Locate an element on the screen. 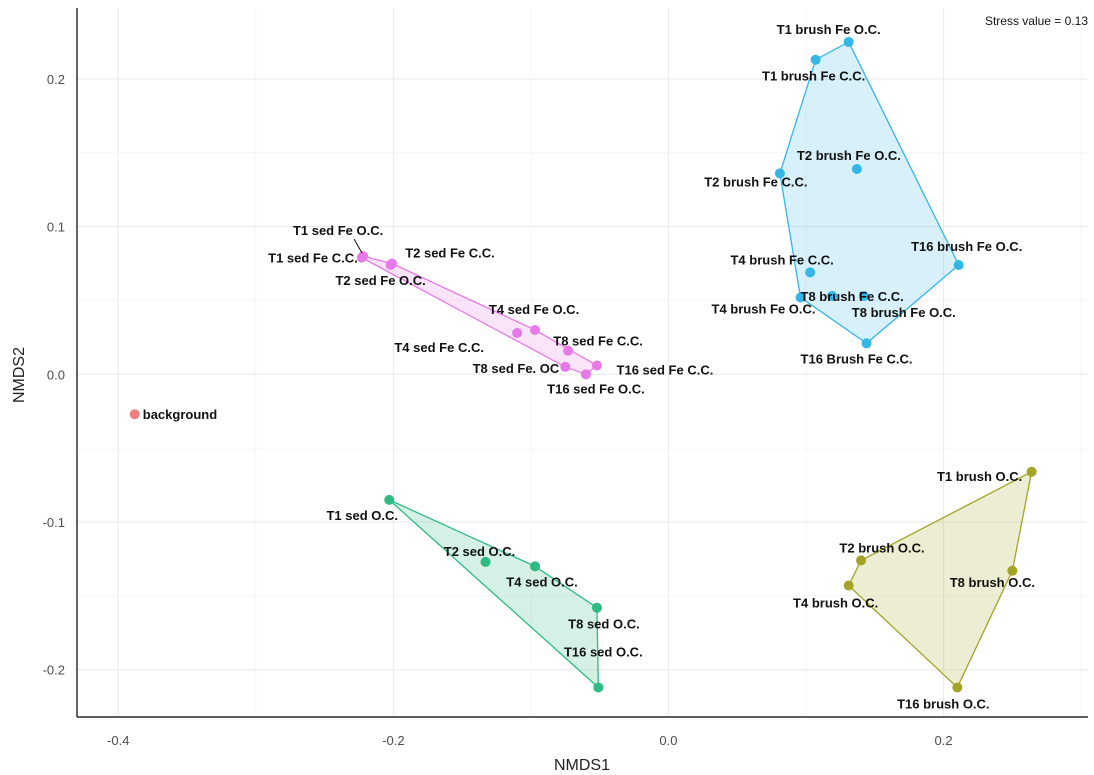  label-t4-brush-fe-o-c: T4 brush Fe O.C. is located at coordinates (764, 309).